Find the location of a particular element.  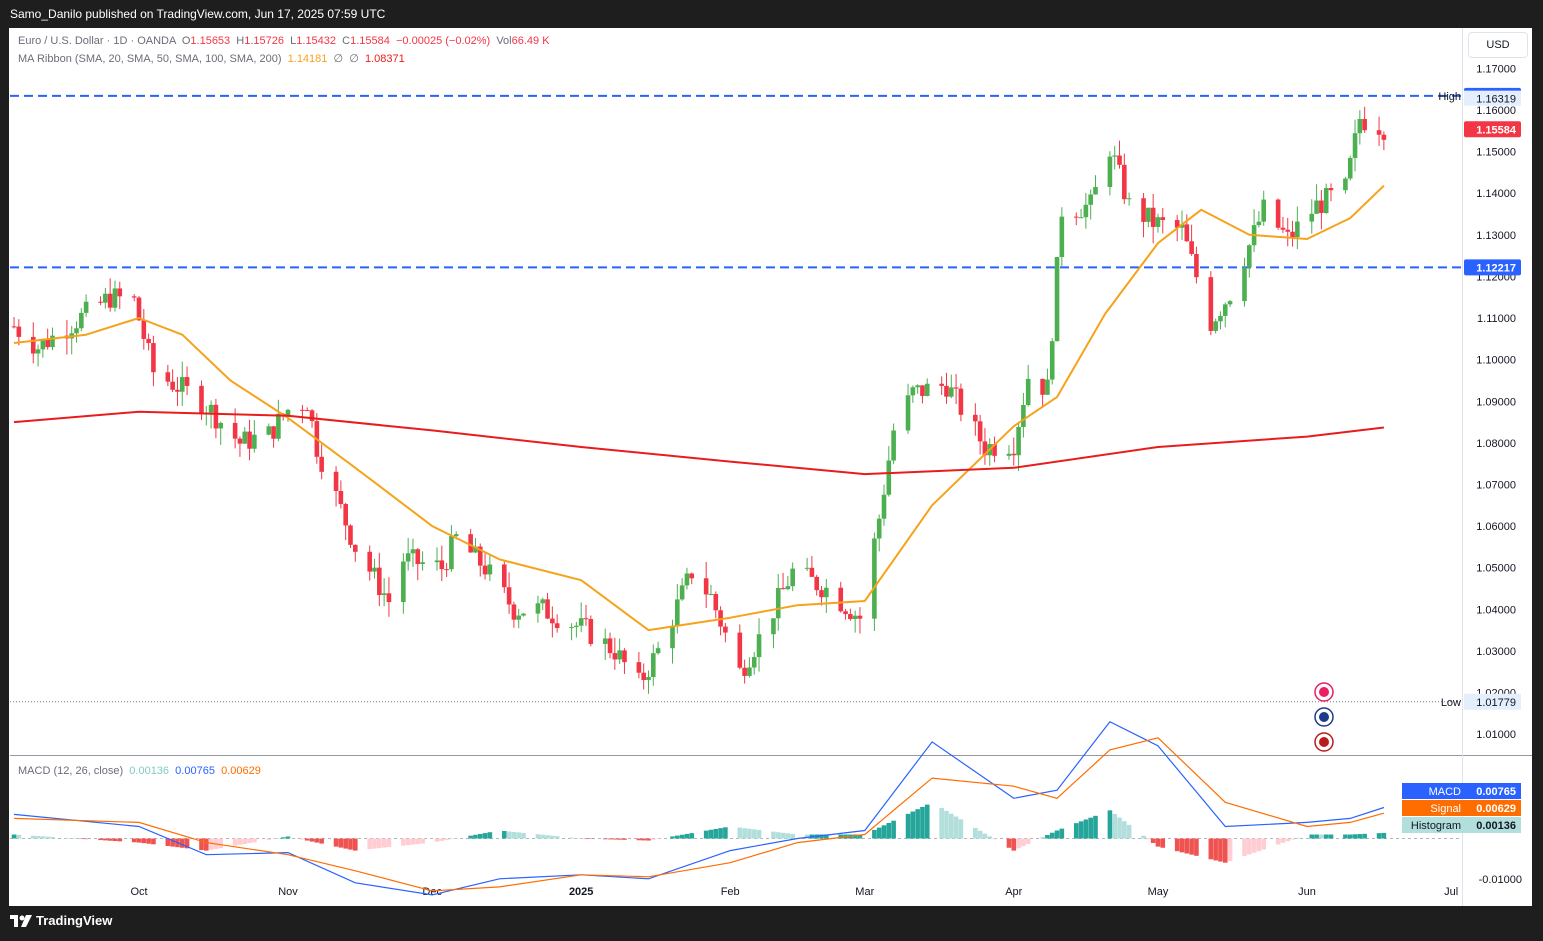

eu-flag-icon-dot is located at coordinates (1324, 717).